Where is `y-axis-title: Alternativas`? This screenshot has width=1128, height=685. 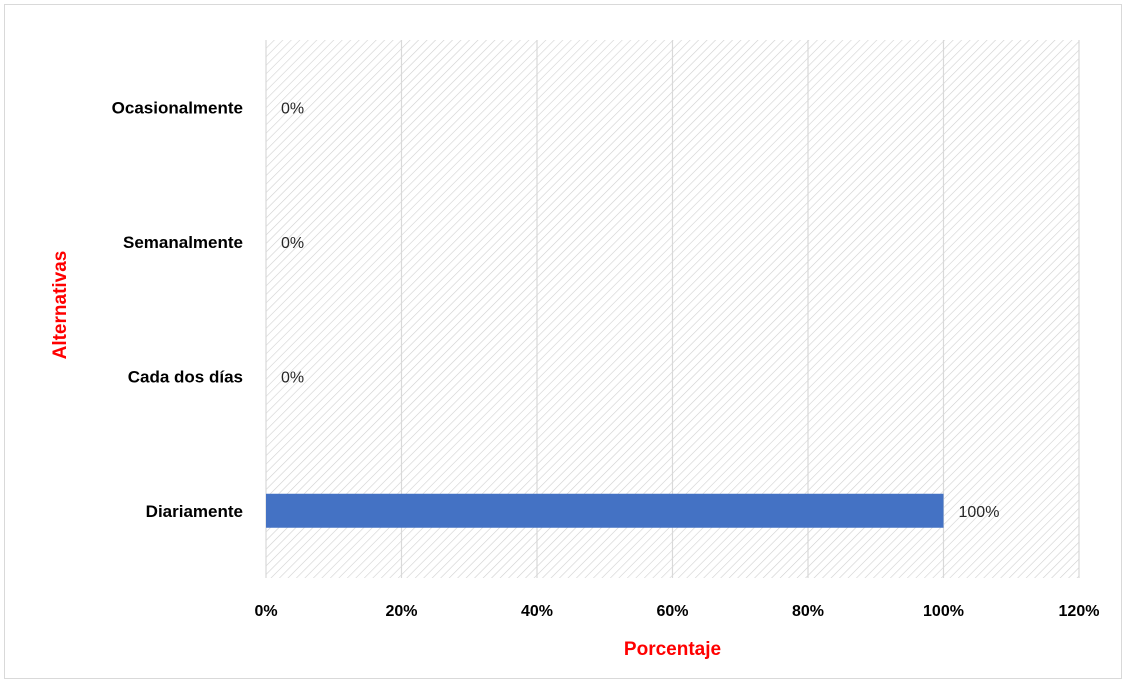 y-axis-title: Alternativas is located at coordinates (60, 305).